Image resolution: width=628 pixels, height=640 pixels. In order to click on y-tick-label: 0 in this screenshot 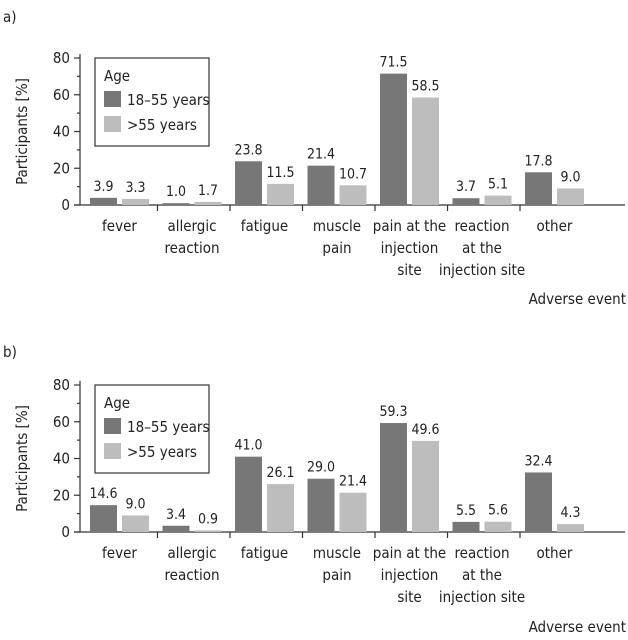, I will do `click(65, 532)`.